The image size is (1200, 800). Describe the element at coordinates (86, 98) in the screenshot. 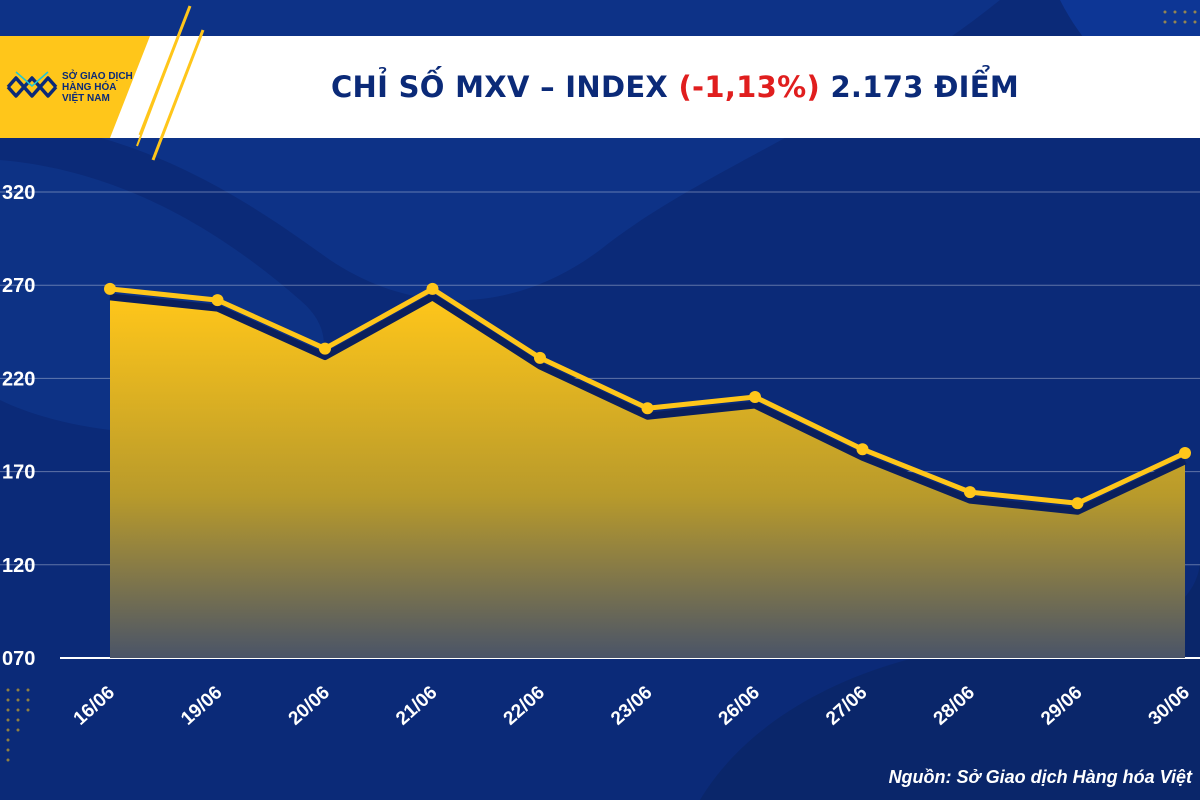

I see `logo-line-3: VIỆT NAM` at that location.